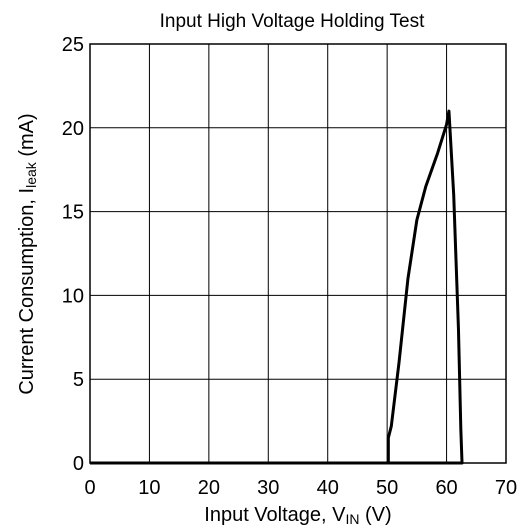  I want to click on x-label-sub: IN, so click(353, 519).